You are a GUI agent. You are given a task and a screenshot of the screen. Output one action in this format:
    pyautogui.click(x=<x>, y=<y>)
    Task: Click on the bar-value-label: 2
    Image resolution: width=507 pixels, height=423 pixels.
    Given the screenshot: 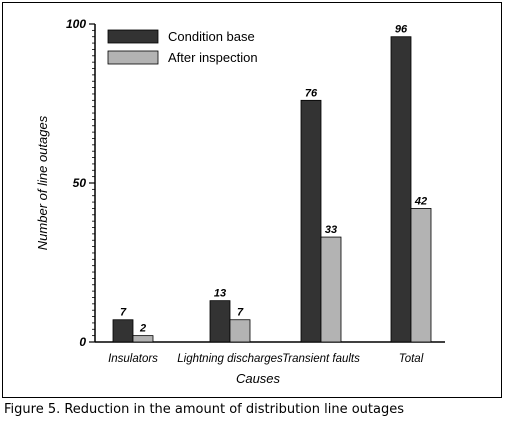 What is the action you would take?
    pyautogui.click(x=142, y=329)
    